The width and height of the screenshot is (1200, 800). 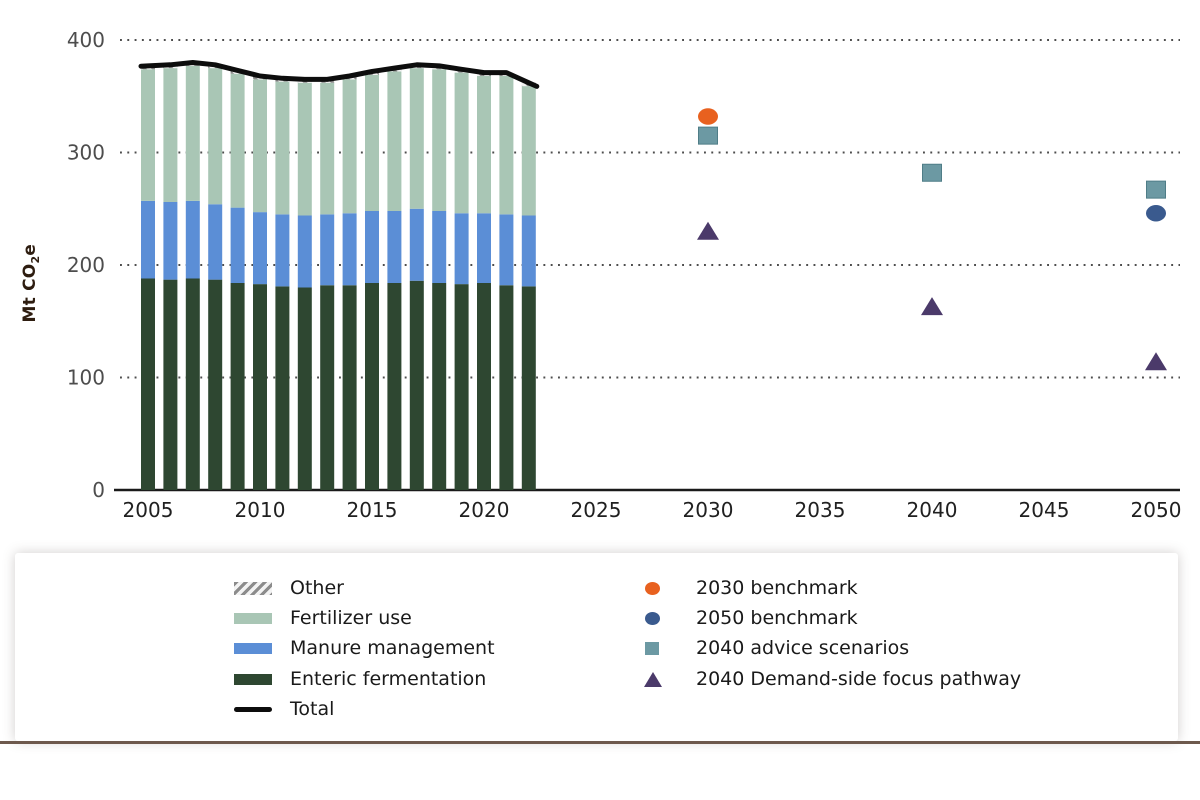 I want to click on bar-2014-manure-management, so click(x=349, y=249).